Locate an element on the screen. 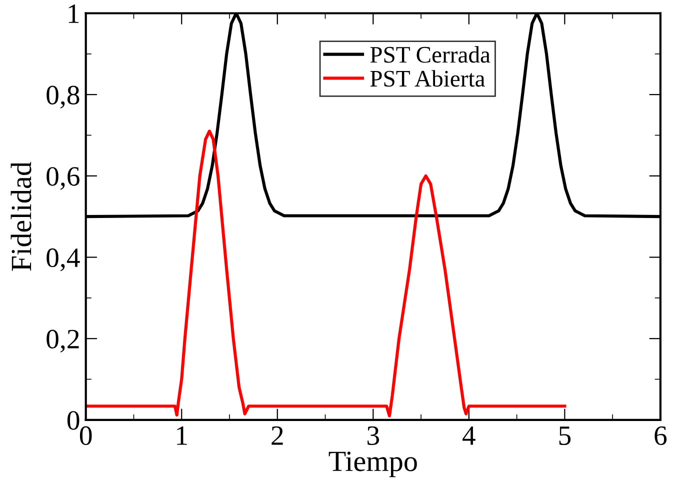 Image resolution: width=676 pixels, height=490 pixels. x-tick-label: 3 is located at coordinates (374, 436).